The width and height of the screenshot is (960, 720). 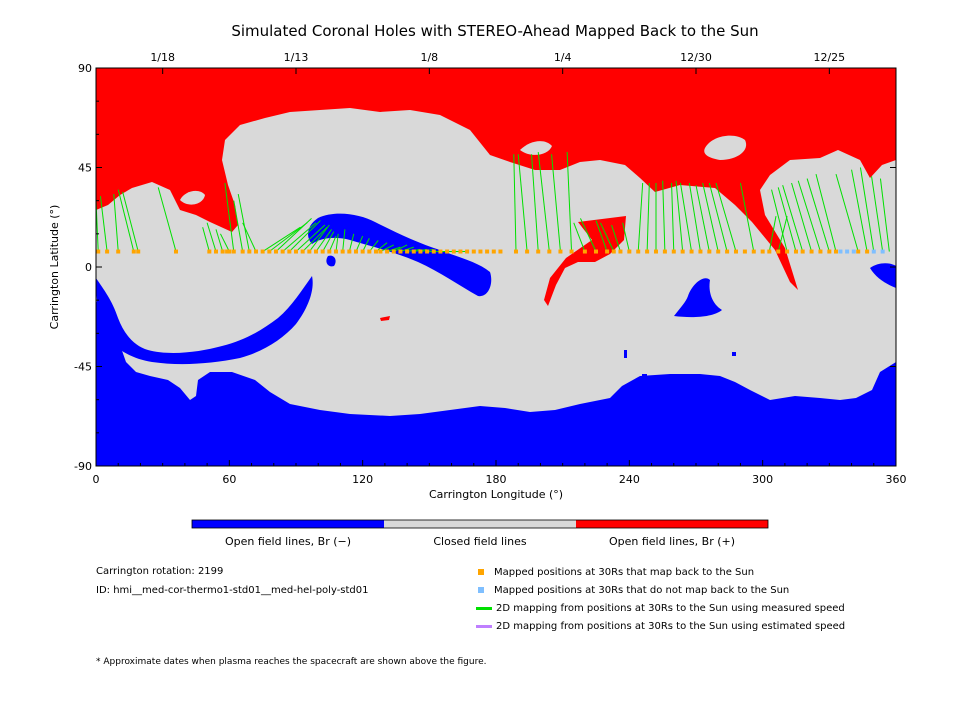 What do you see at coordinates (54, 267) in the screenshot?
I see `y-axis-label: Carrington Latitude (°)` at bounding box center [54, 267].